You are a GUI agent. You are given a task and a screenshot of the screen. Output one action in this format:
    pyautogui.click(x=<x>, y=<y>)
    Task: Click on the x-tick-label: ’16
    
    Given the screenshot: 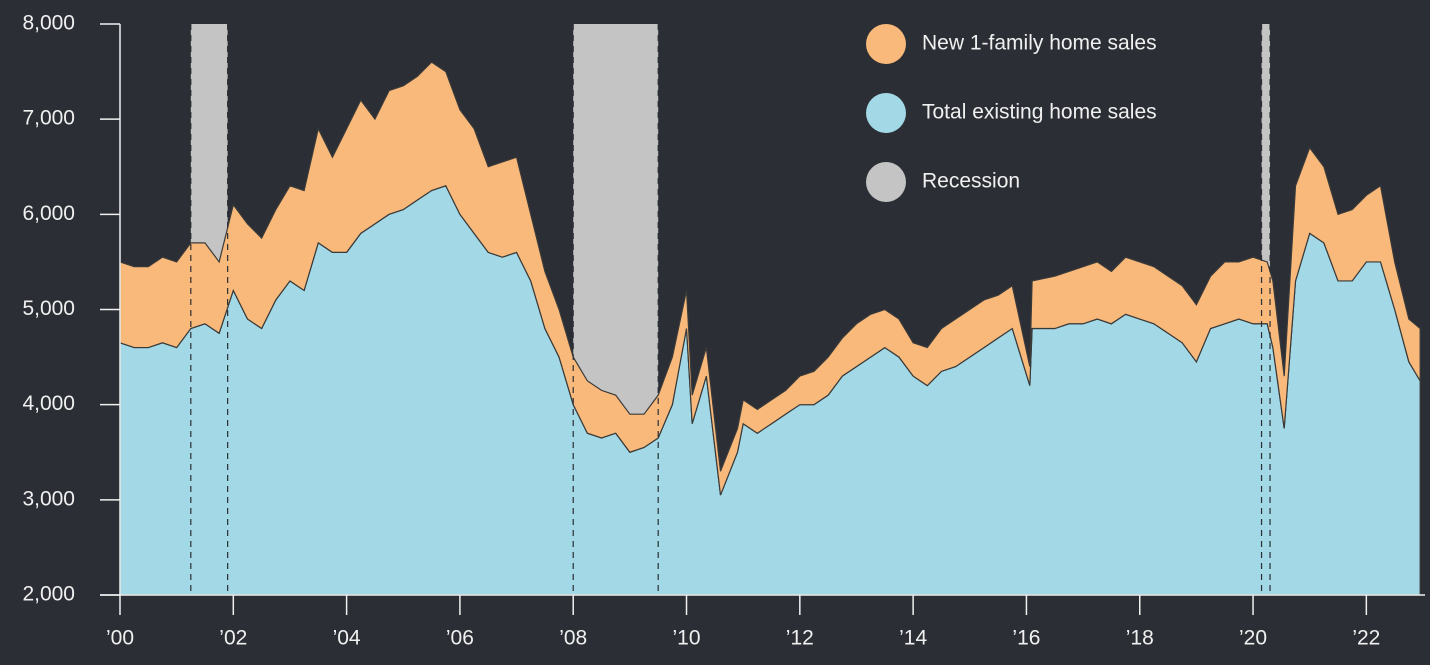 What is the action you would take?
    pyautogui.click(x=1026, y=638)
    